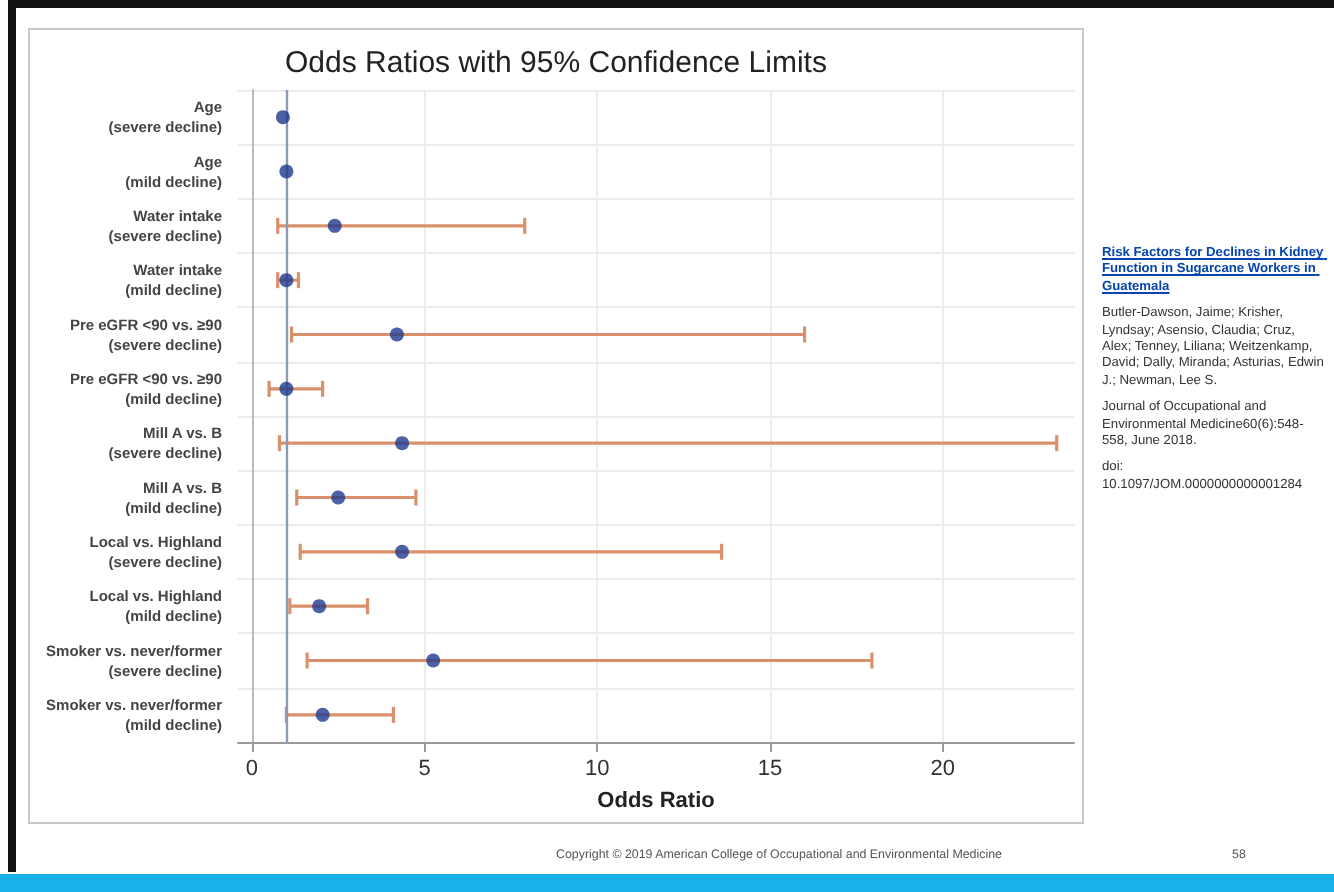 The image size is (1334, 892). What do you see at coordinates (770, 769) in the screenshot?
I see `x-tick-label: 15` at bounding box center [770, 769].